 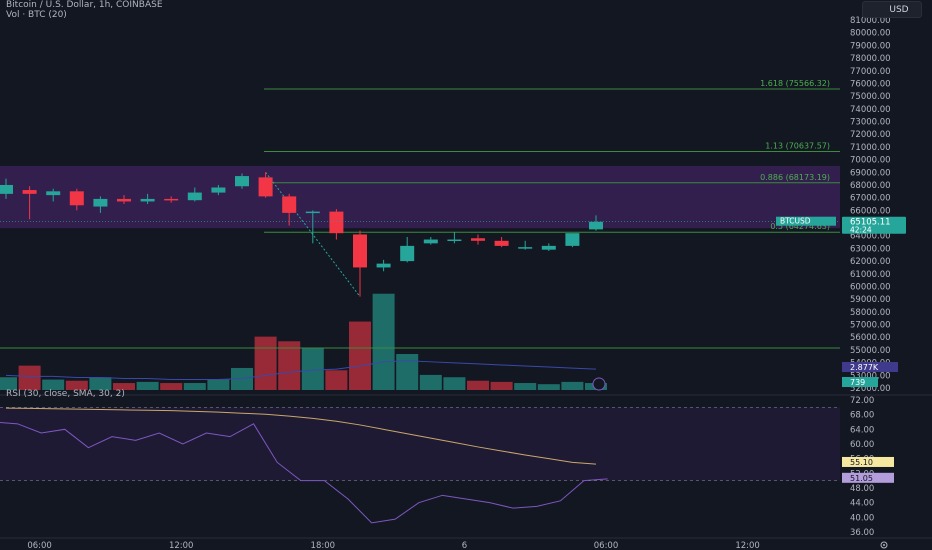 I want to click on fib-label: 0.5 (64274.63), so click(x=800, y=226).